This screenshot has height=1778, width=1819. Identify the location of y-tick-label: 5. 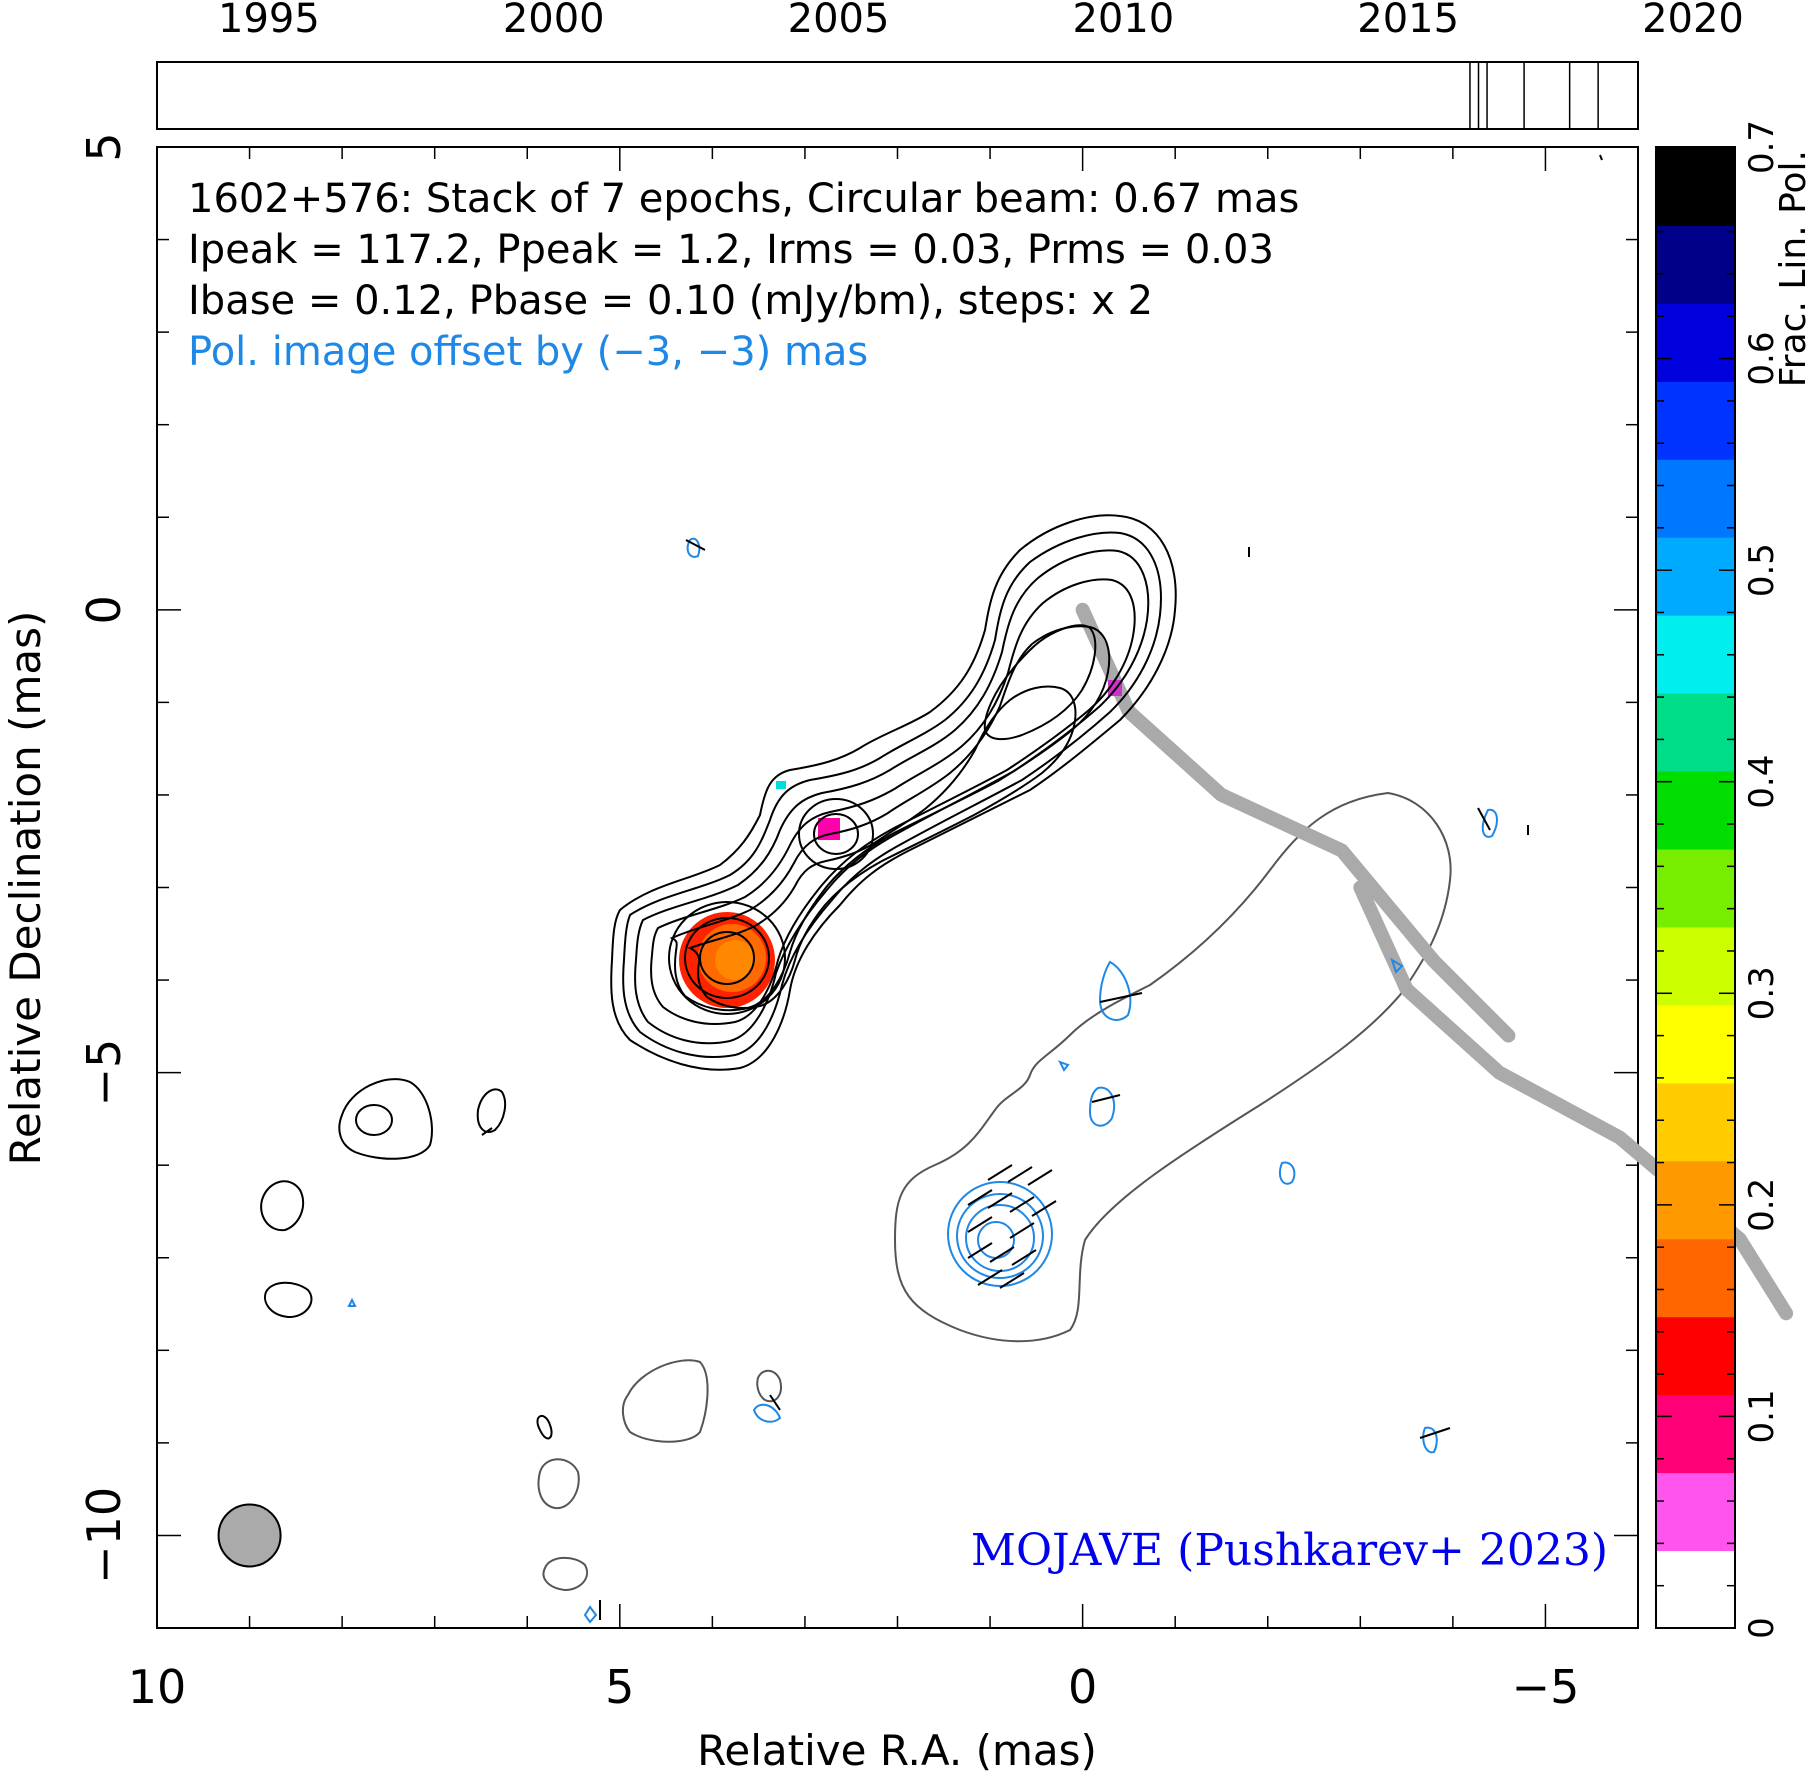
(104, 146).